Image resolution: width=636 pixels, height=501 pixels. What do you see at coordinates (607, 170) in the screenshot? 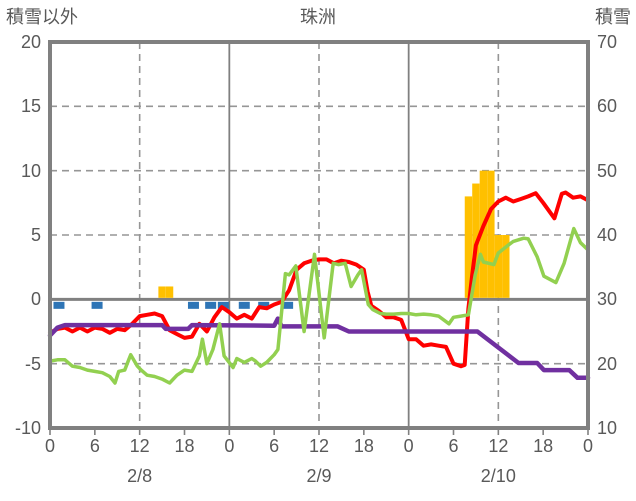
I see `right-axis-tick-label: 50` at bounding box center [607, 170].